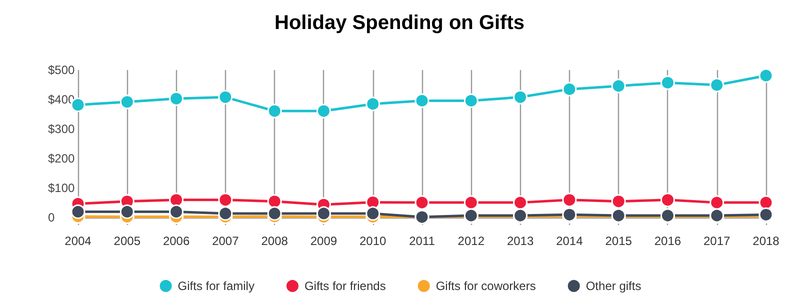 This screenshot has height=307, width=799. I want to click on x-tick-label: 2011, so click(422, 241).